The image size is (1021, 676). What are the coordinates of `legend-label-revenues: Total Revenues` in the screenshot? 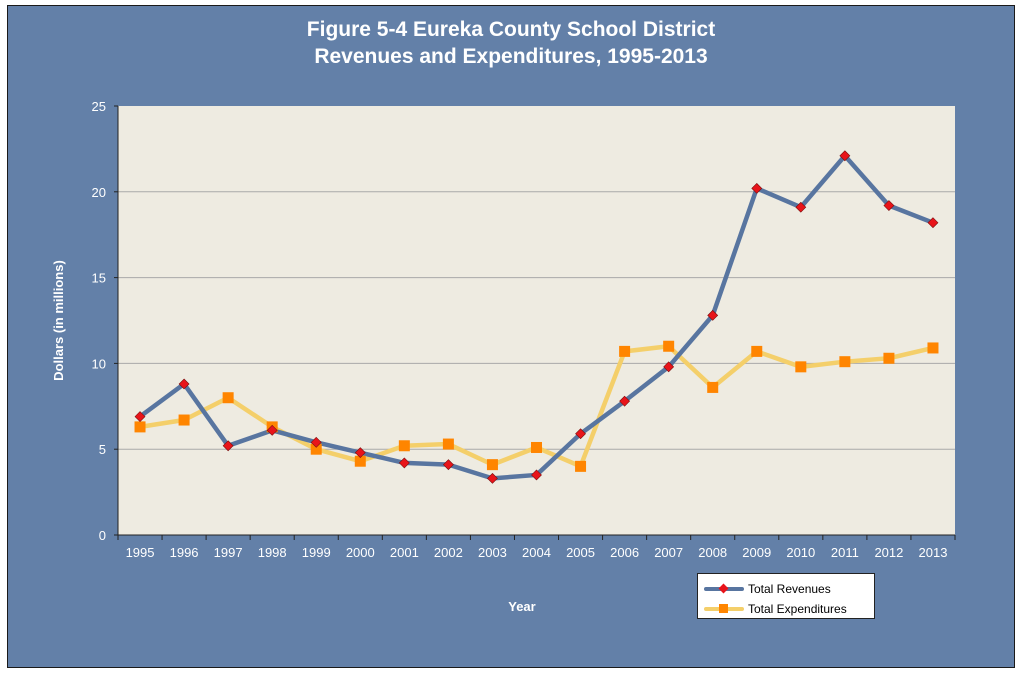 It's located at (789, 589).